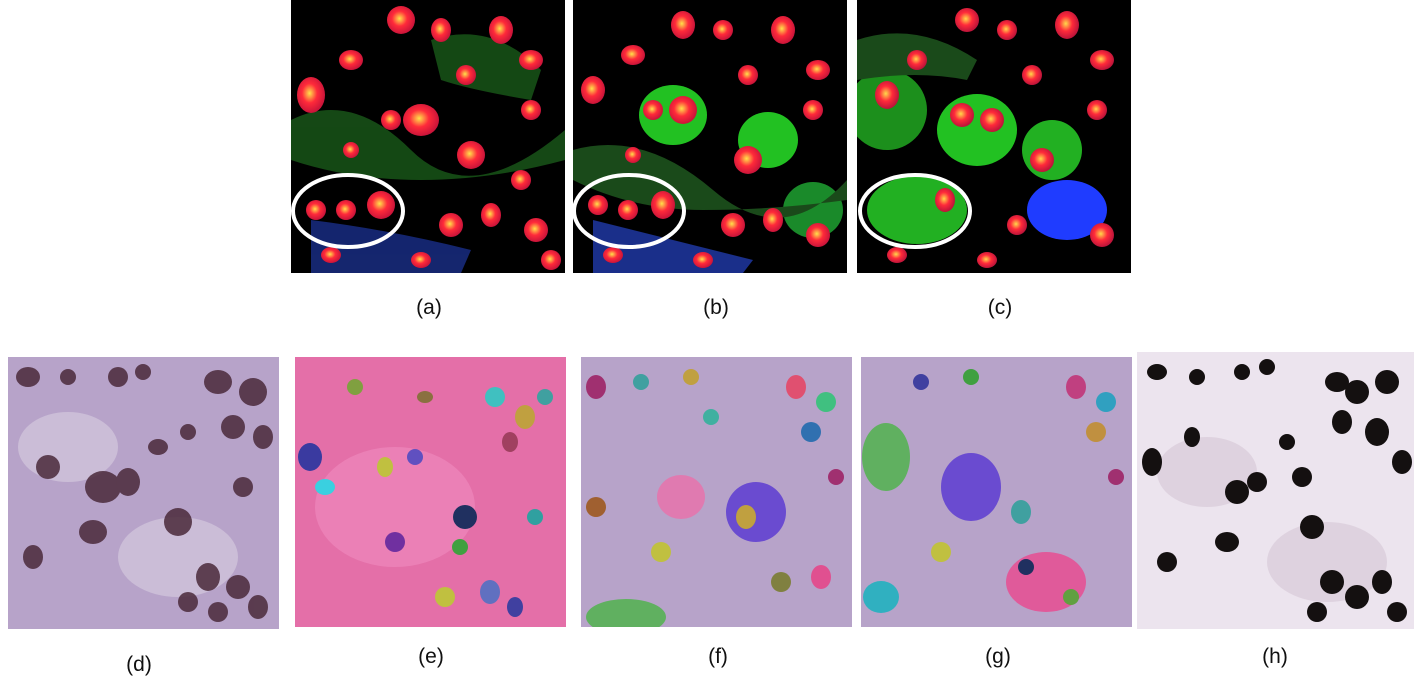 This screenshot has height=677, width=1414. I want to click on feature-map-a-image, so click(428, 136).